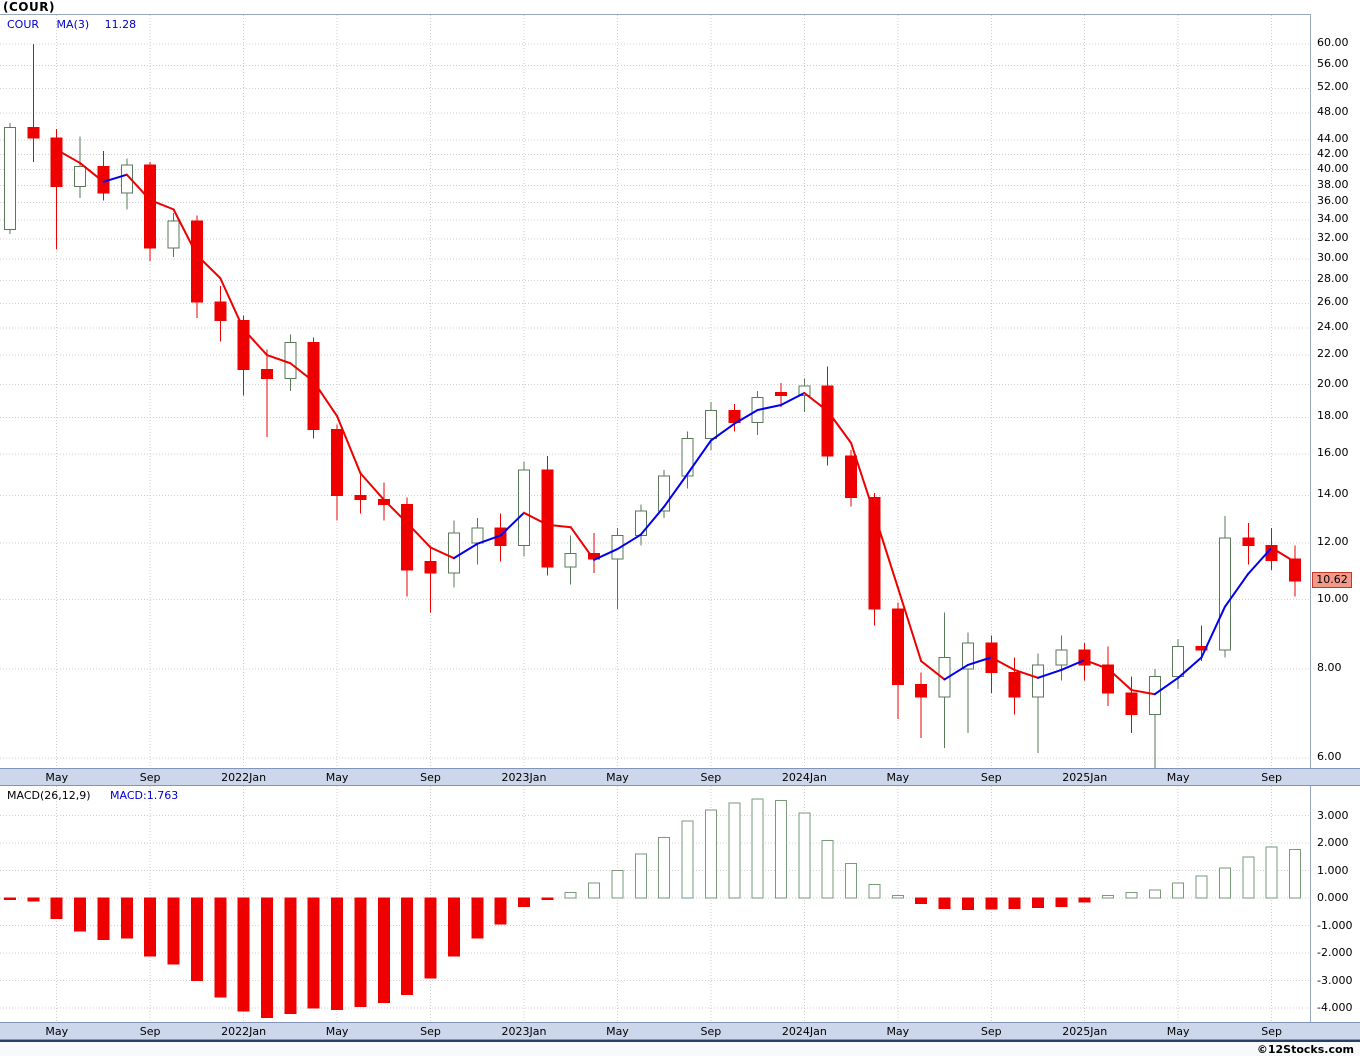  What do you see at coordinates (1333, 112) in the screenshot?
I see `price-axis-tick: 48.00` at bounding box center [1333, 112].